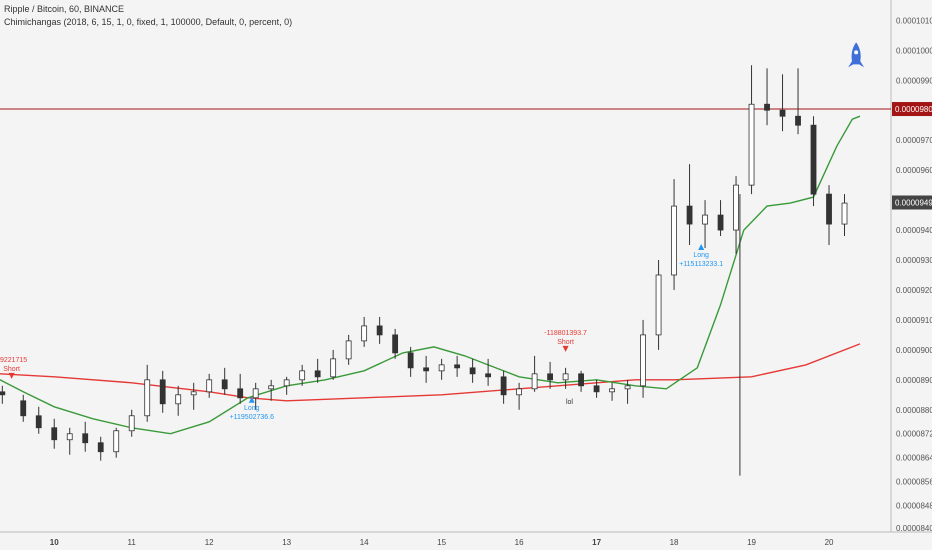  Describe the element at coordinates (13, 360) in the screenshot. I see `signal-label: 19221715` at that location.